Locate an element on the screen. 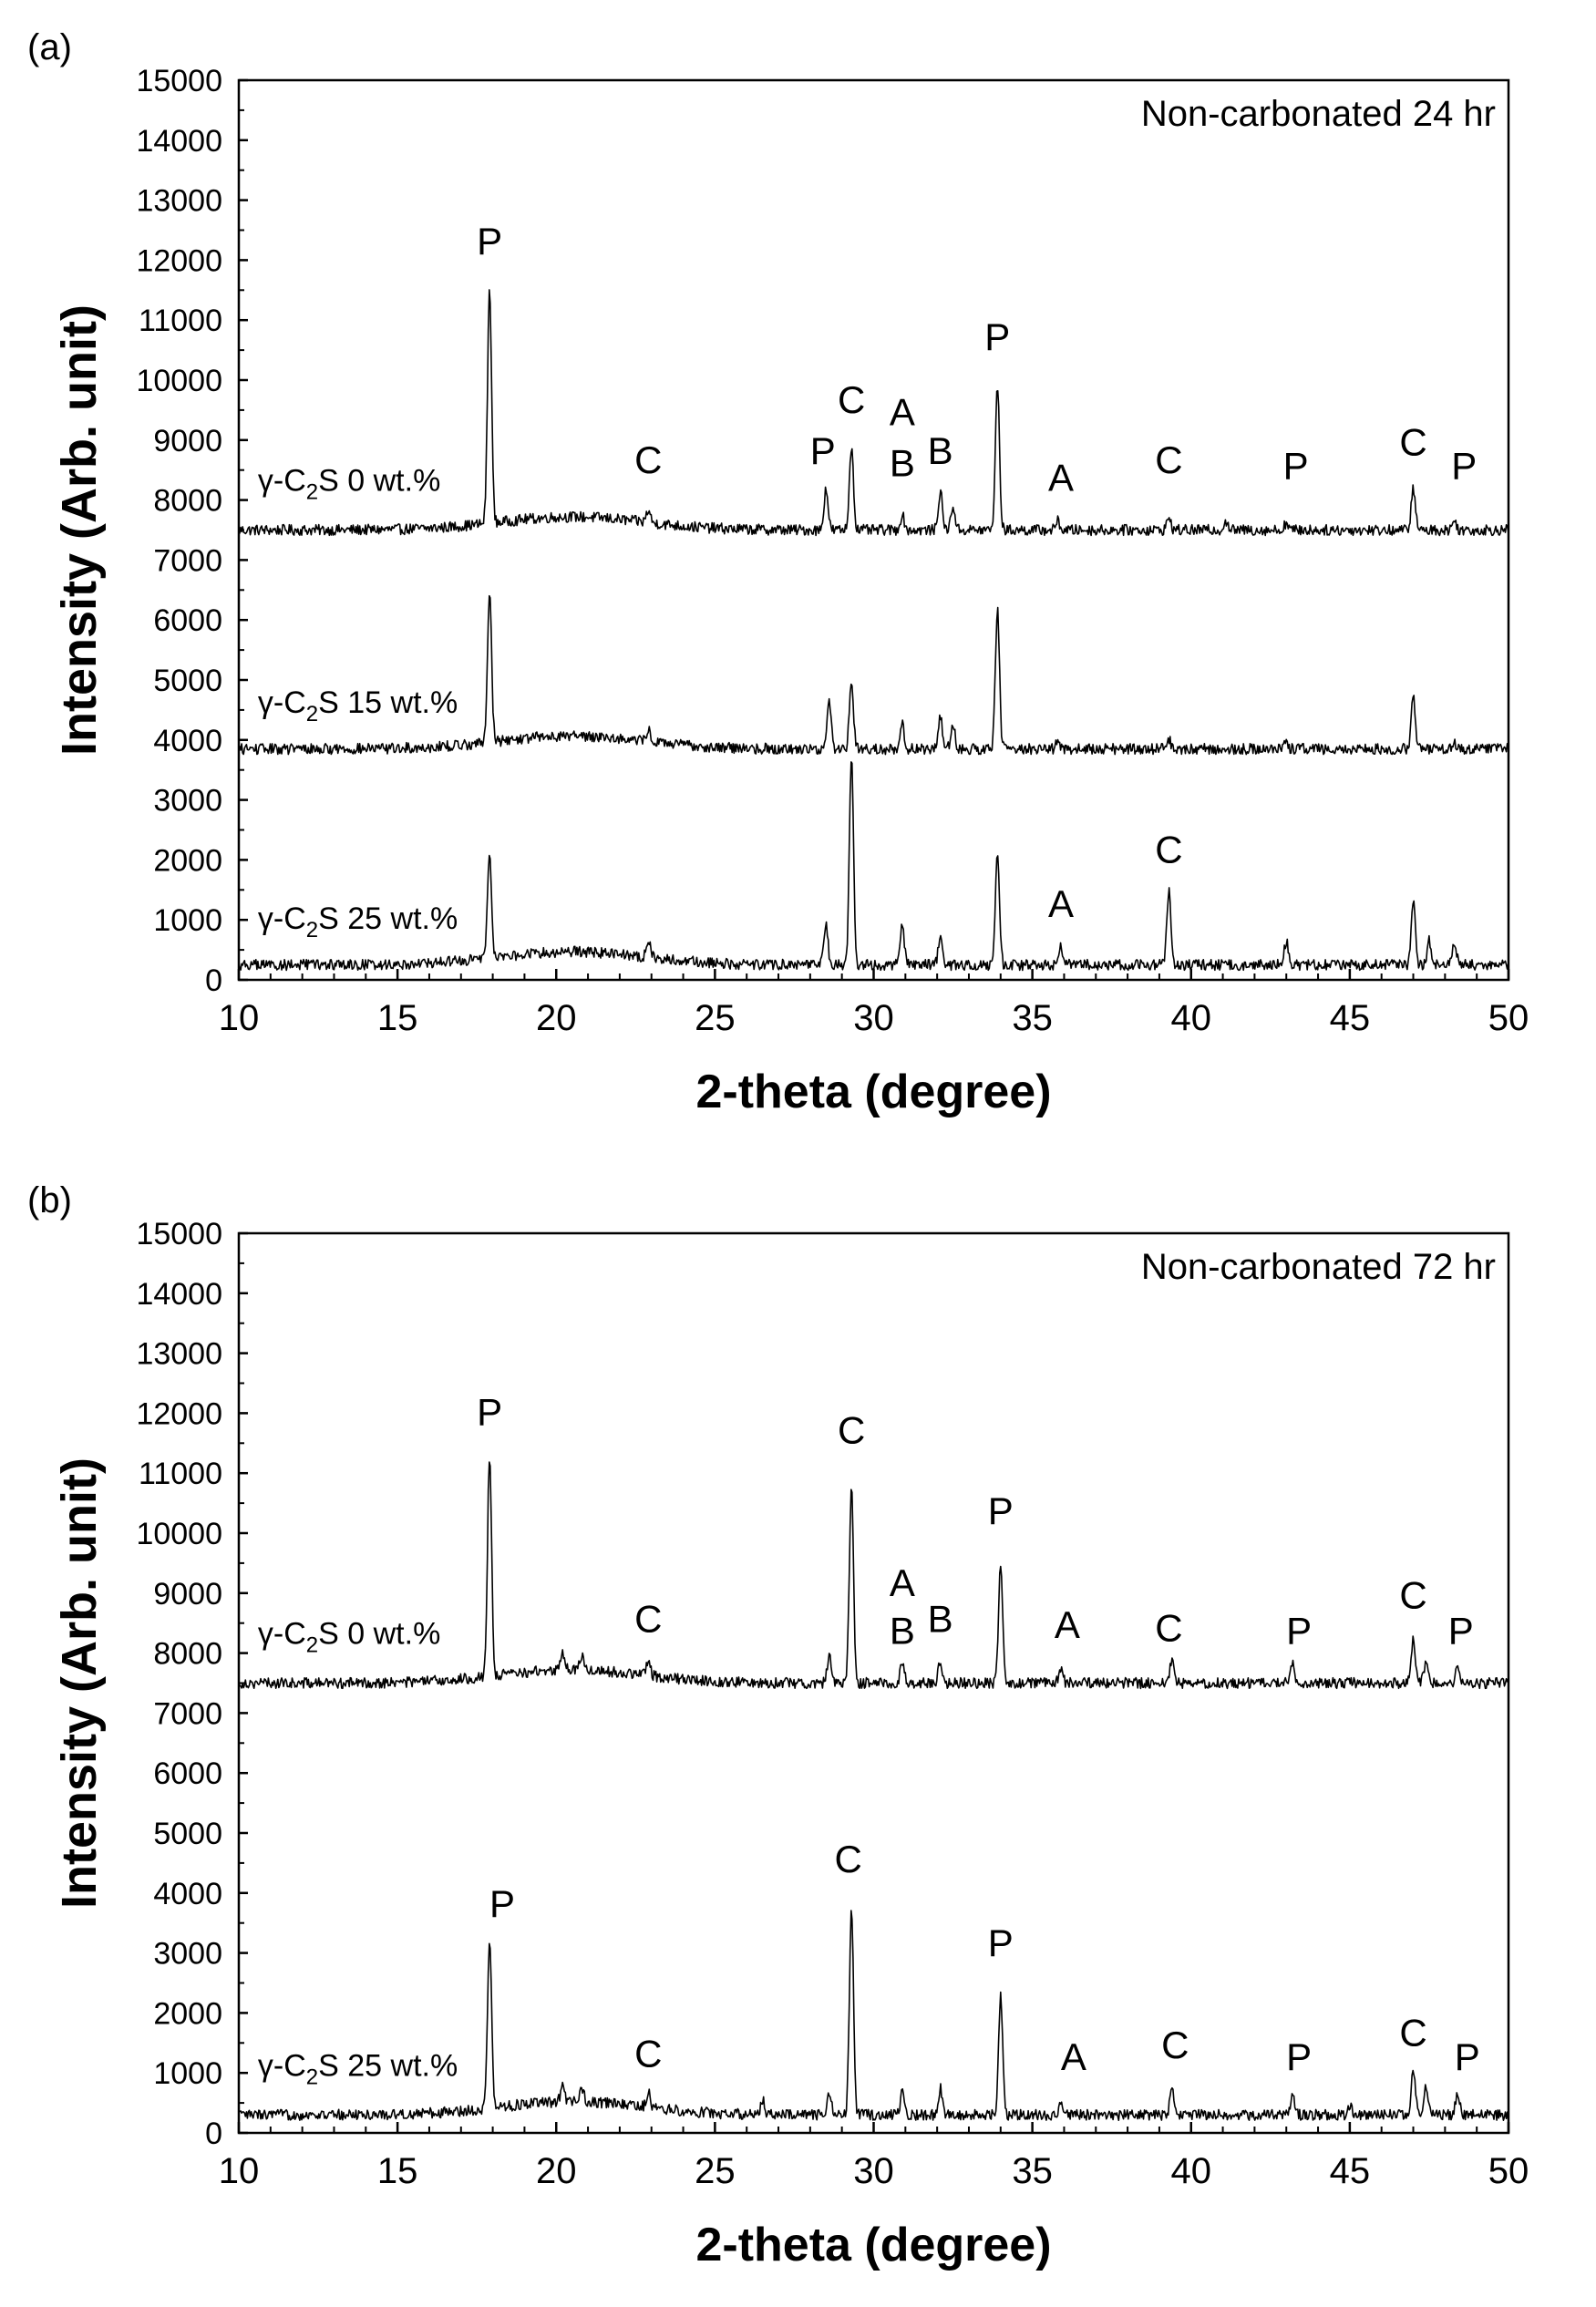 The image size is (1596, 2307). panel-label-a: (a) is located at coordinates (49, 47).